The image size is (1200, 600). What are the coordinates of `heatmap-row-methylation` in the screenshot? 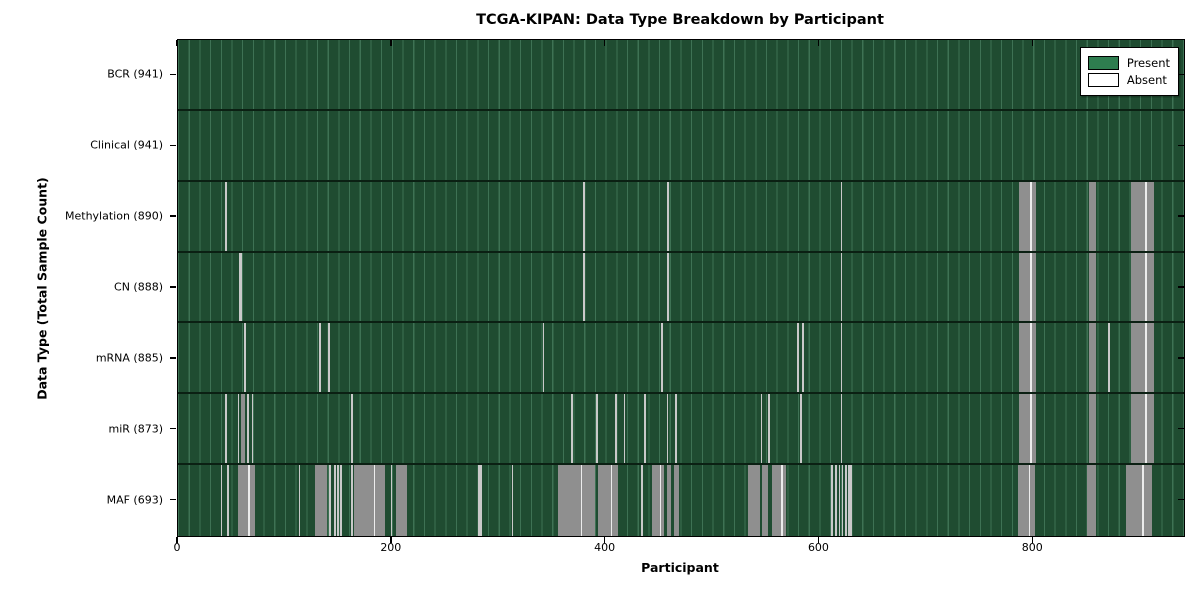 It's located at (681, 217).